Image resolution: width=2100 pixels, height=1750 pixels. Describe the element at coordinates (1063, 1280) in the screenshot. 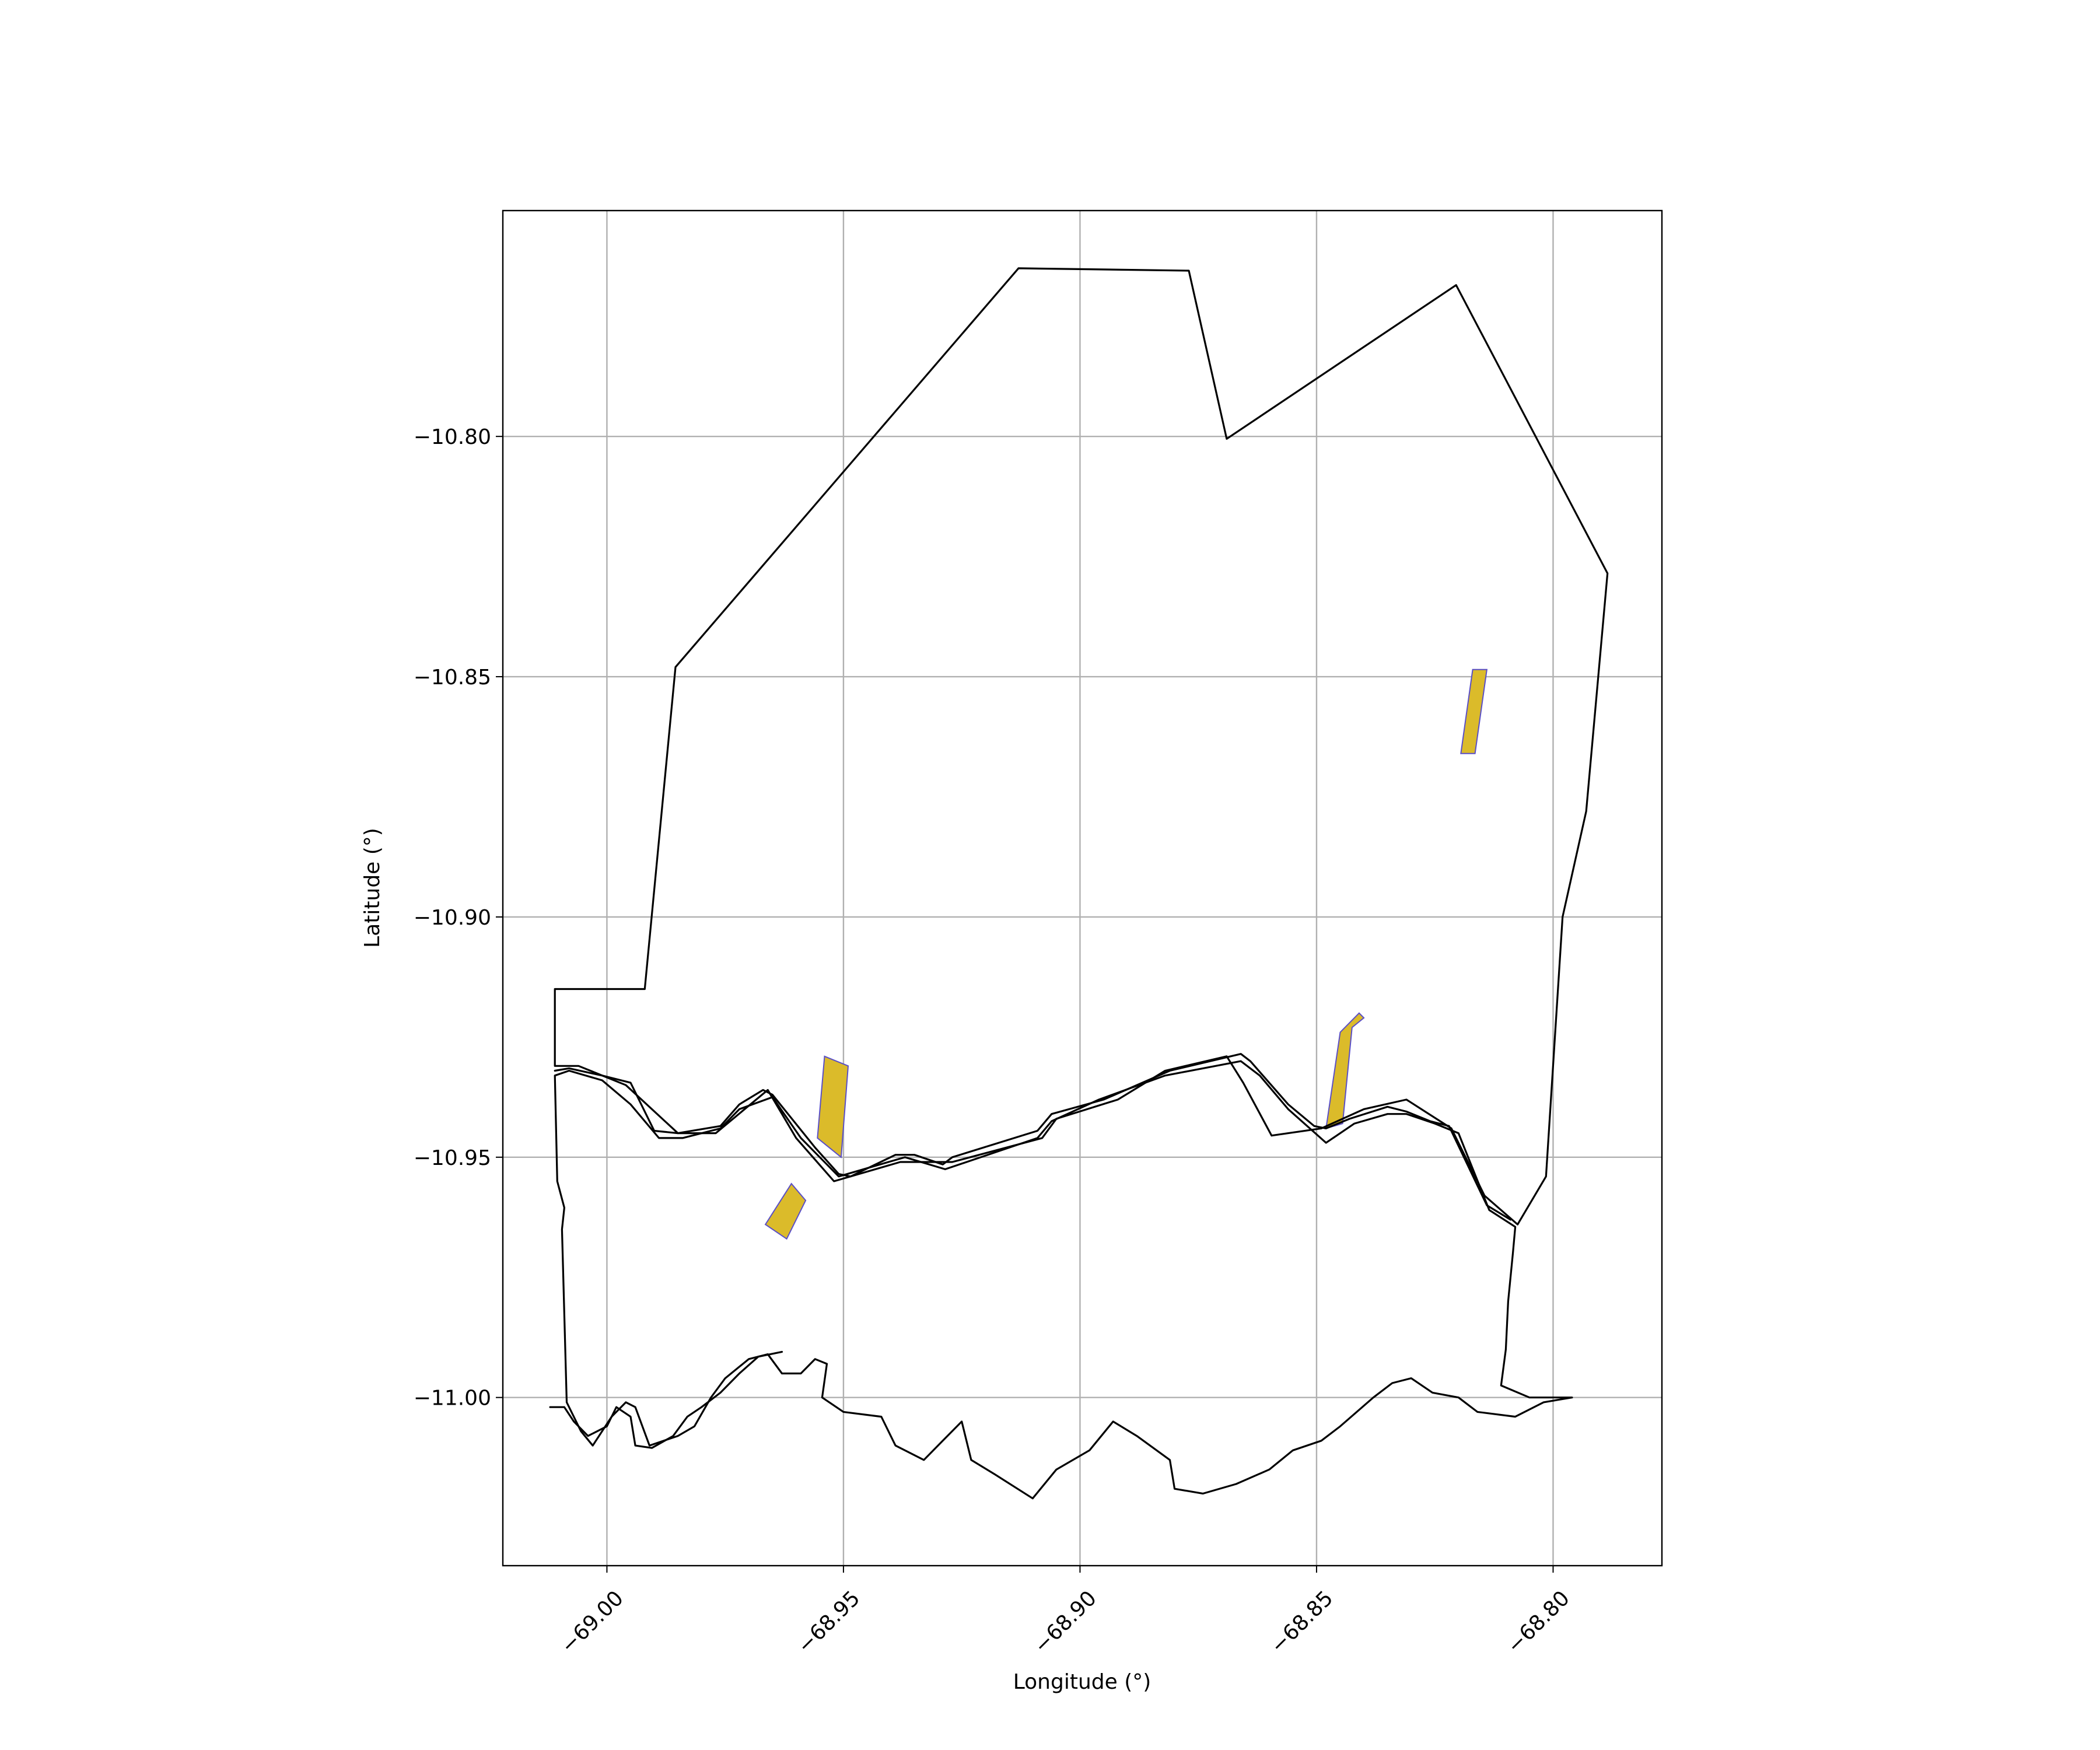

I see `lower-outline` at that location.